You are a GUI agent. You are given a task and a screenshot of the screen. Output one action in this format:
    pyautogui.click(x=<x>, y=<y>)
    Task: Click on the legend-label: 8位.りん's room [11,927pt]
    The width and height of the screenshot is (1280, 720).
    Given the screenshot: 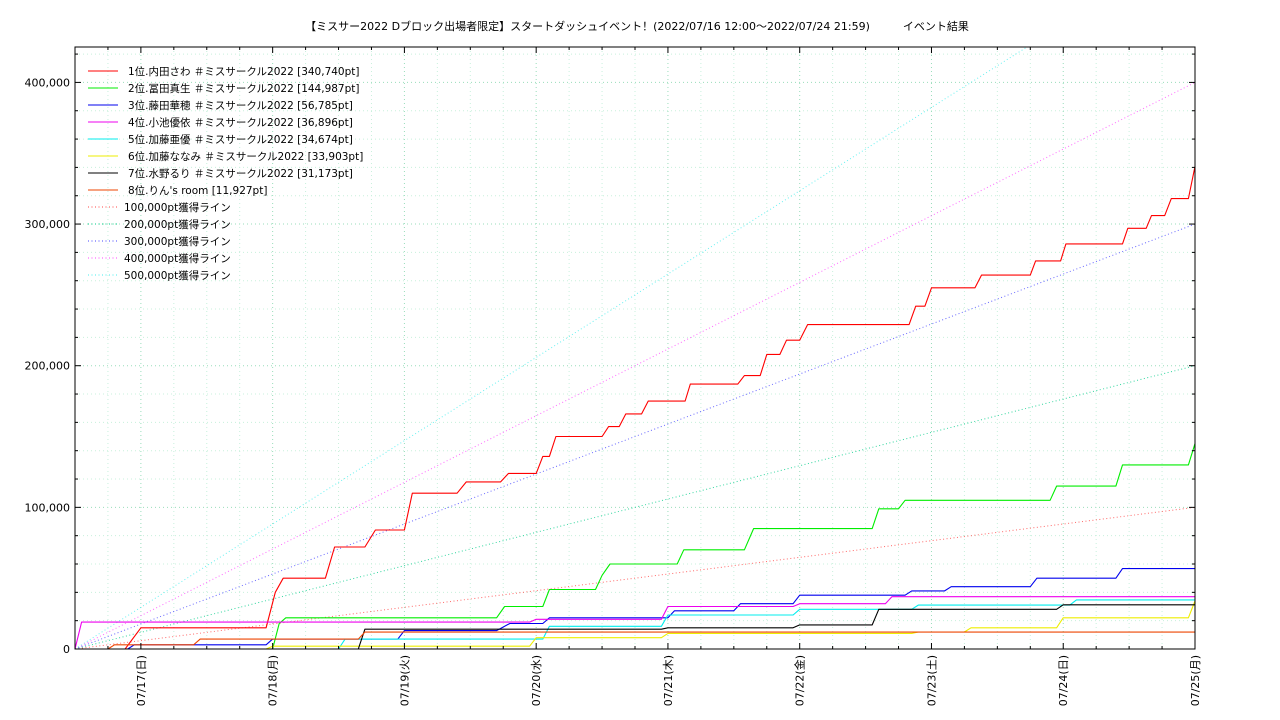 What is the action you would take?
    pyautogui.click(x=197, y=190)
    